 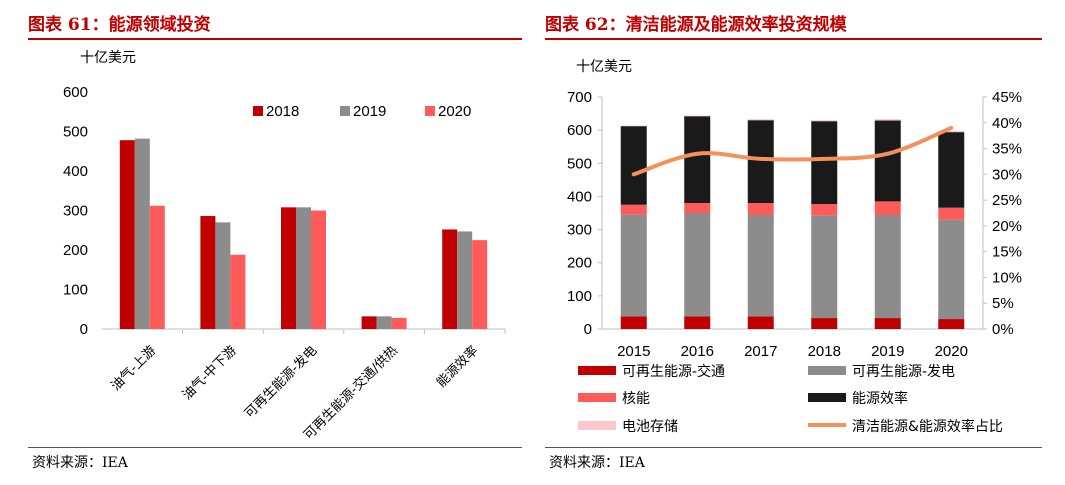 I want to click on x-tick-label: 2016, so click(x=697, y=351).